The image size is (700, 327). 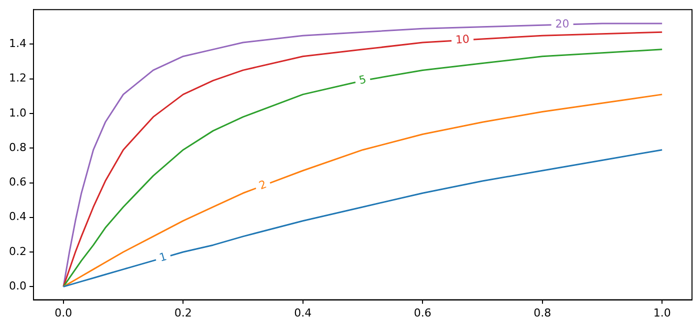 I want to click on text: 1, so click(x=163, y=257).